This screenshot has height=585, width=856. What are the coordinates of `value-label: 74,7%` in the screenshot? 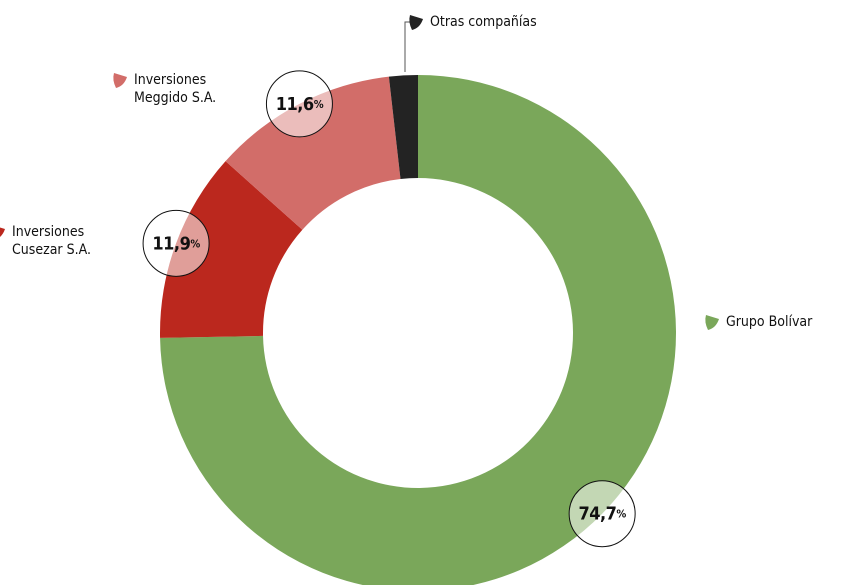 It's located at (602, 514).